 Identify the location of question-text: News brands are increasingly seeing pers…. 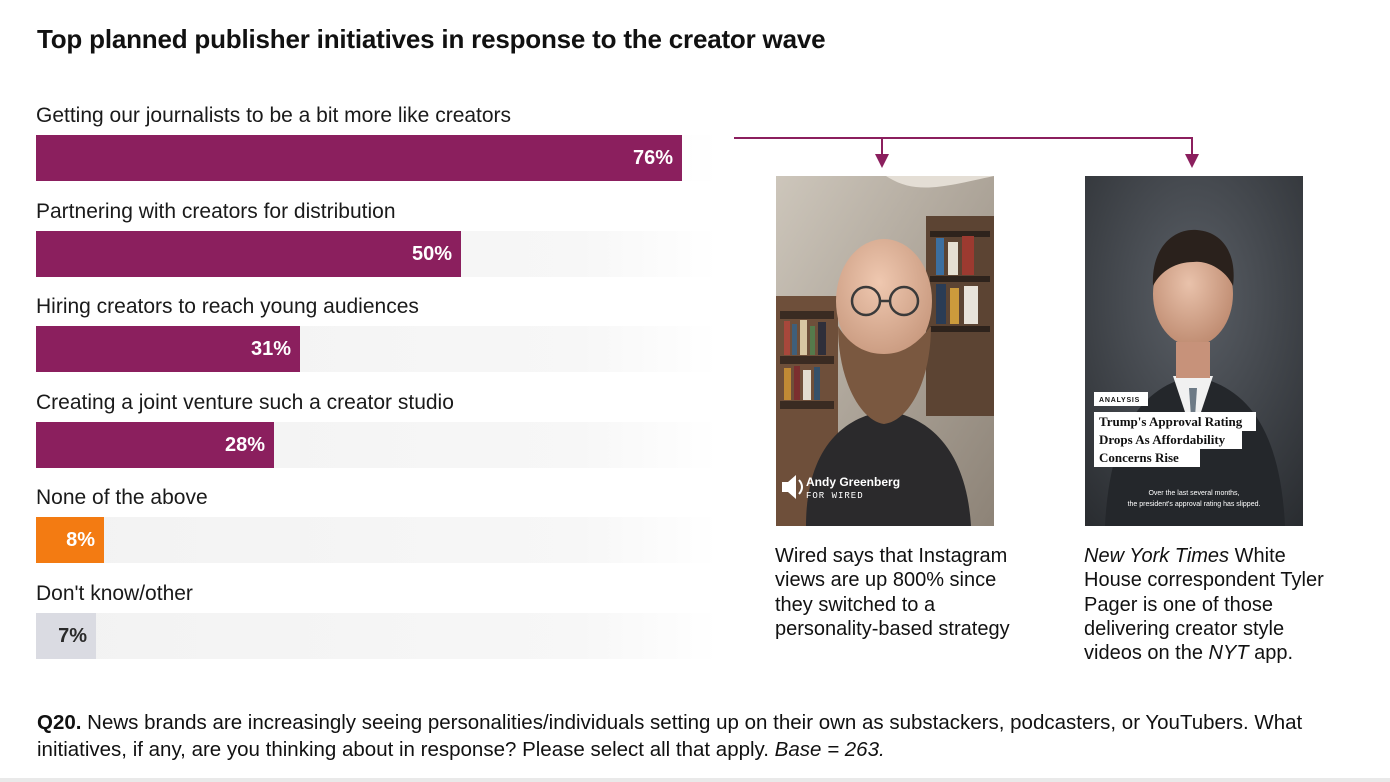
(670, 736).